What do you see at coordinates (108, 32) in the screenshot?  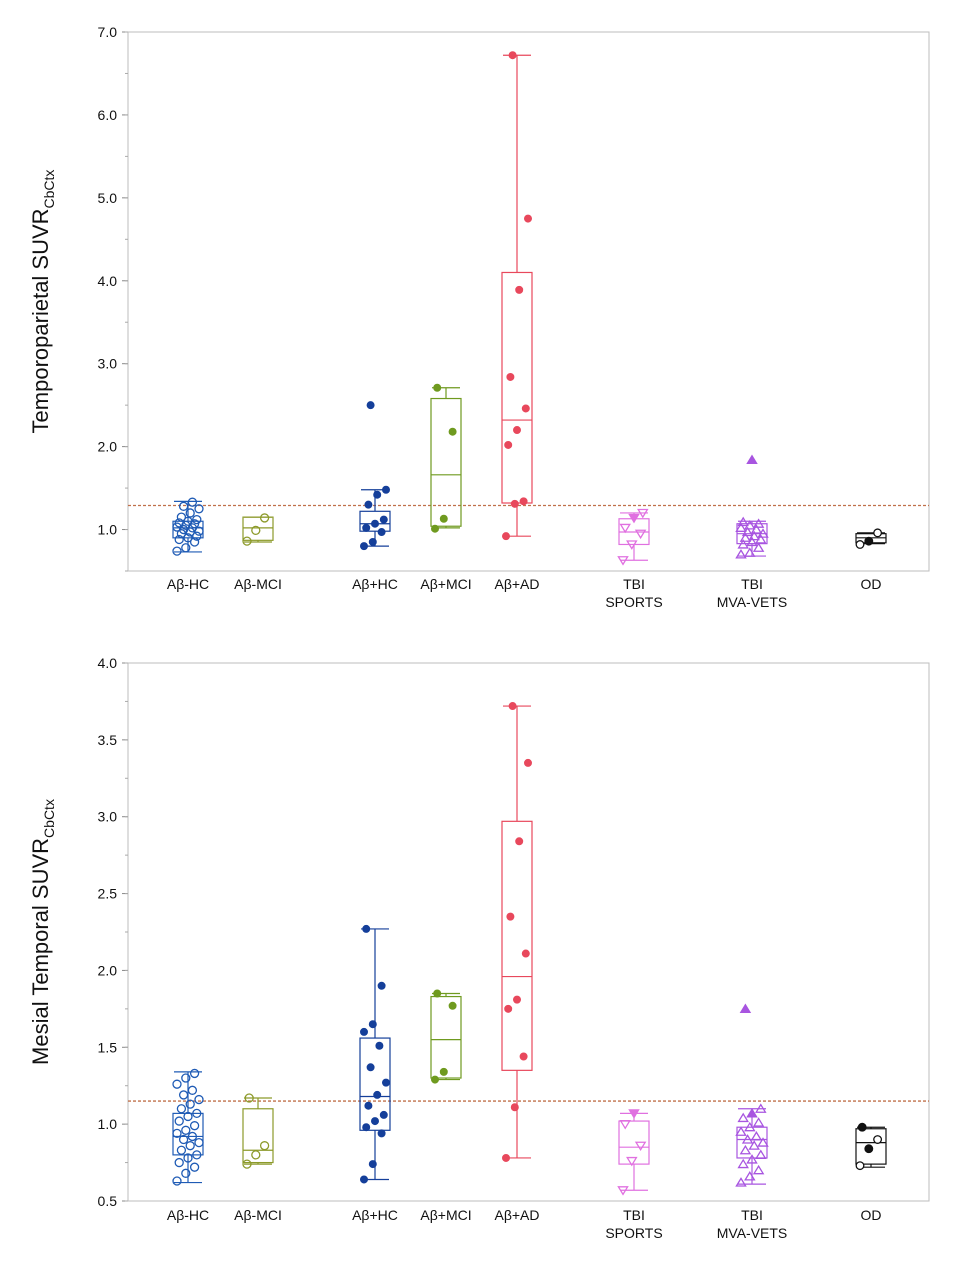 I see `y-tick-label: 7.0` at bounding box center [108, 32].